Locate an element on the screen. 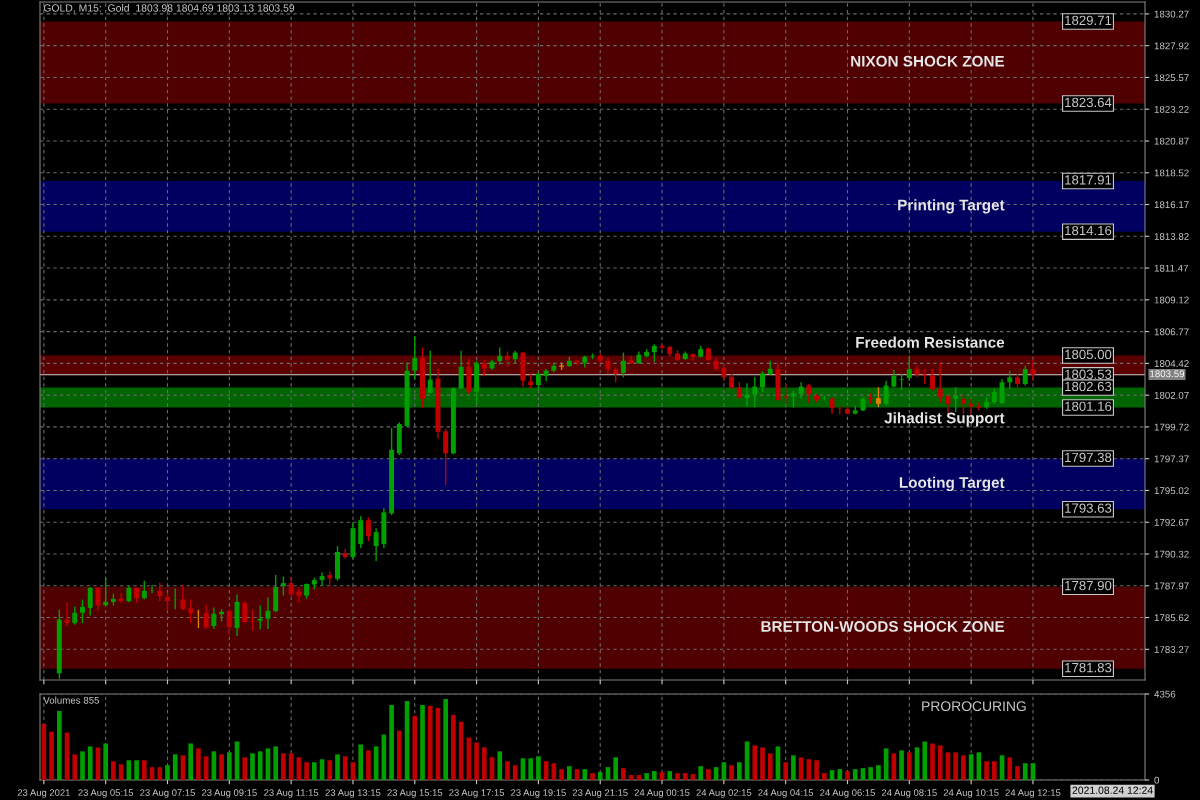  x-tick-label: 24 Aug 06:15 is located at coordinates (847, 793).